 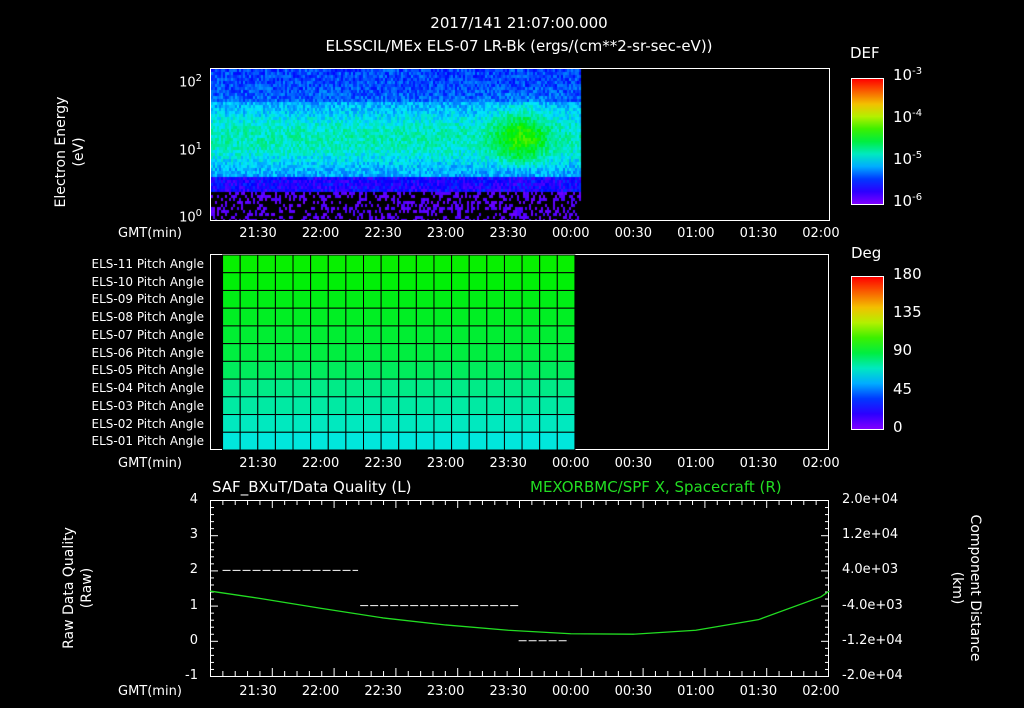 I want to click on time-tick-label: 23:00, so click(x=445, y=691).